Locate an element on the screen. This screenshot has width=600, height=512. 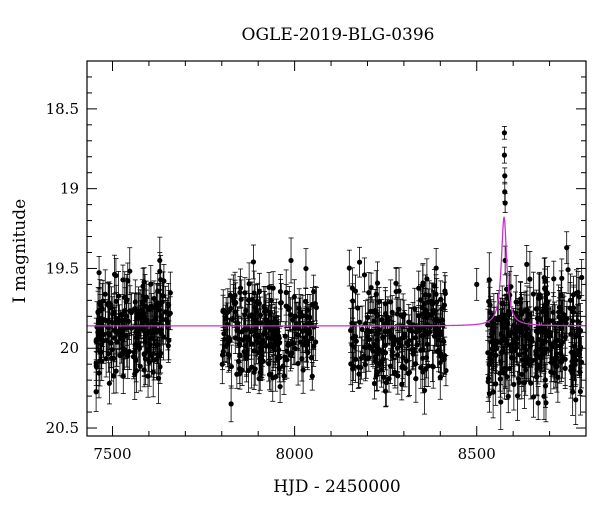
y-tick-label: 19 is located at coordinates (69, 189).